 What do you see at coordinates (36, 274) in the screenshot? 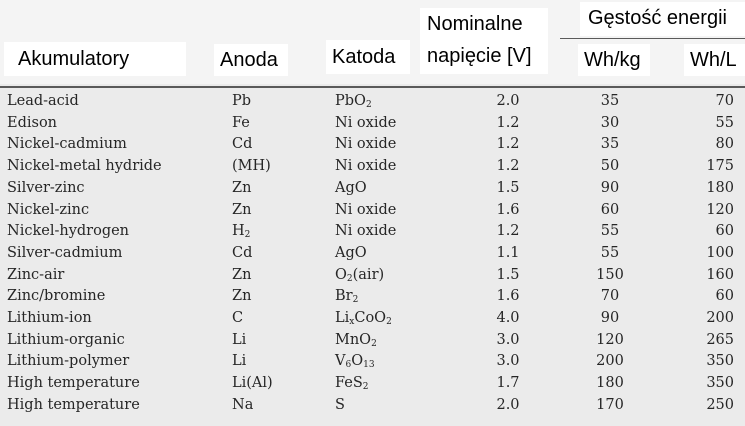
I see `cell-battery-type: Zinc-air` at bounding box center [36, 274].